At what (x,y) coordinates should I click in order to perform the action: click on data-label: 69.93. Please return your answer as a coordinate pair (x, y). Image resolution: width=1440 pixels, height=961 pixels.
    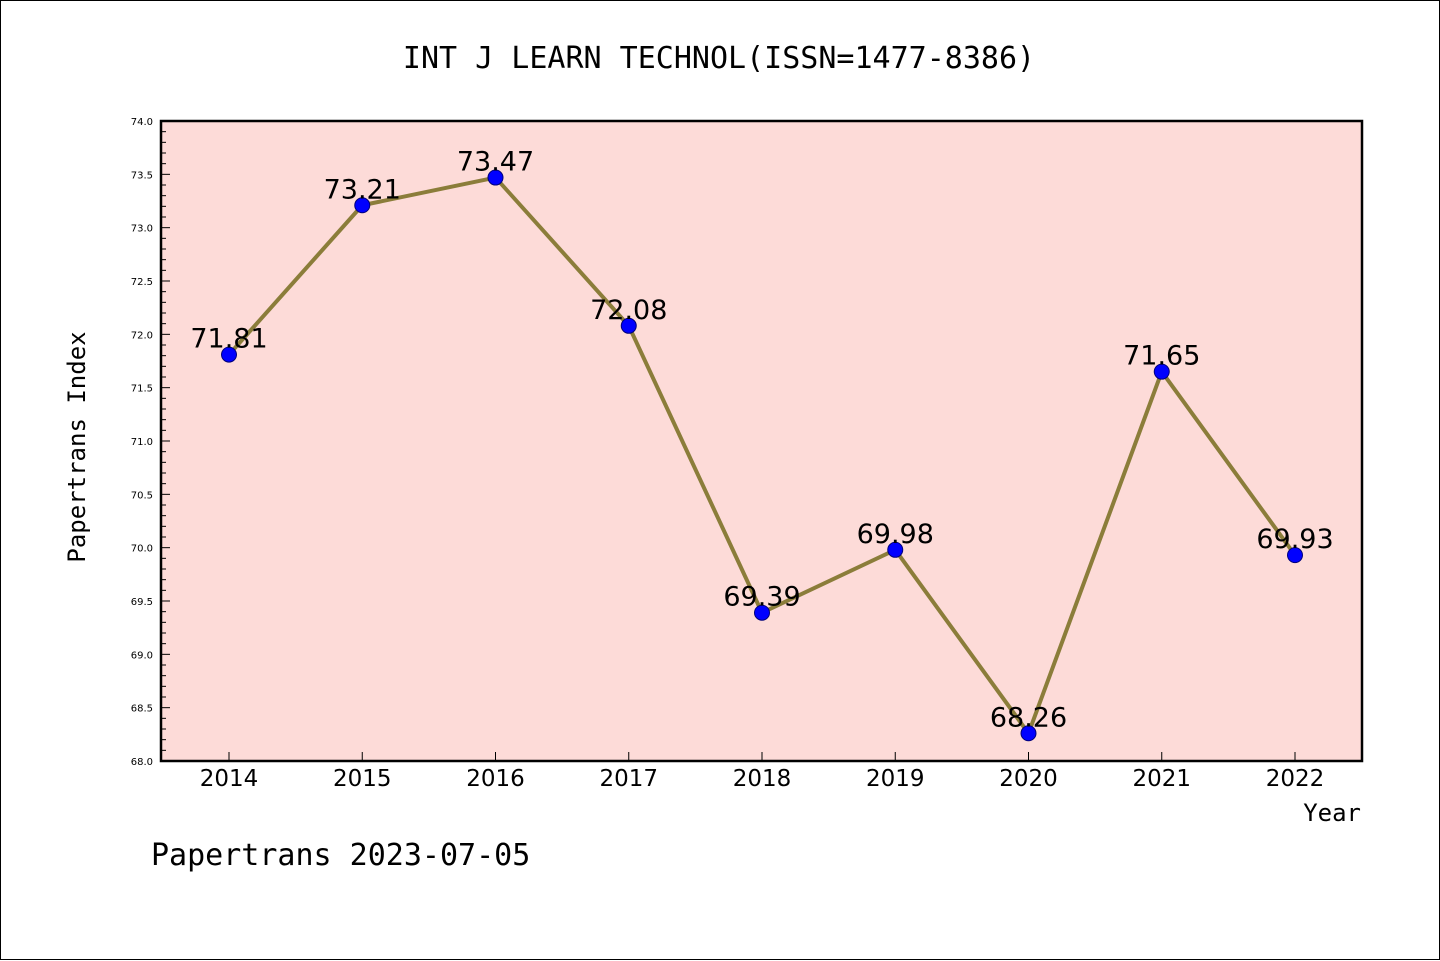
    Looking at the image, I should click on (1294, 539).